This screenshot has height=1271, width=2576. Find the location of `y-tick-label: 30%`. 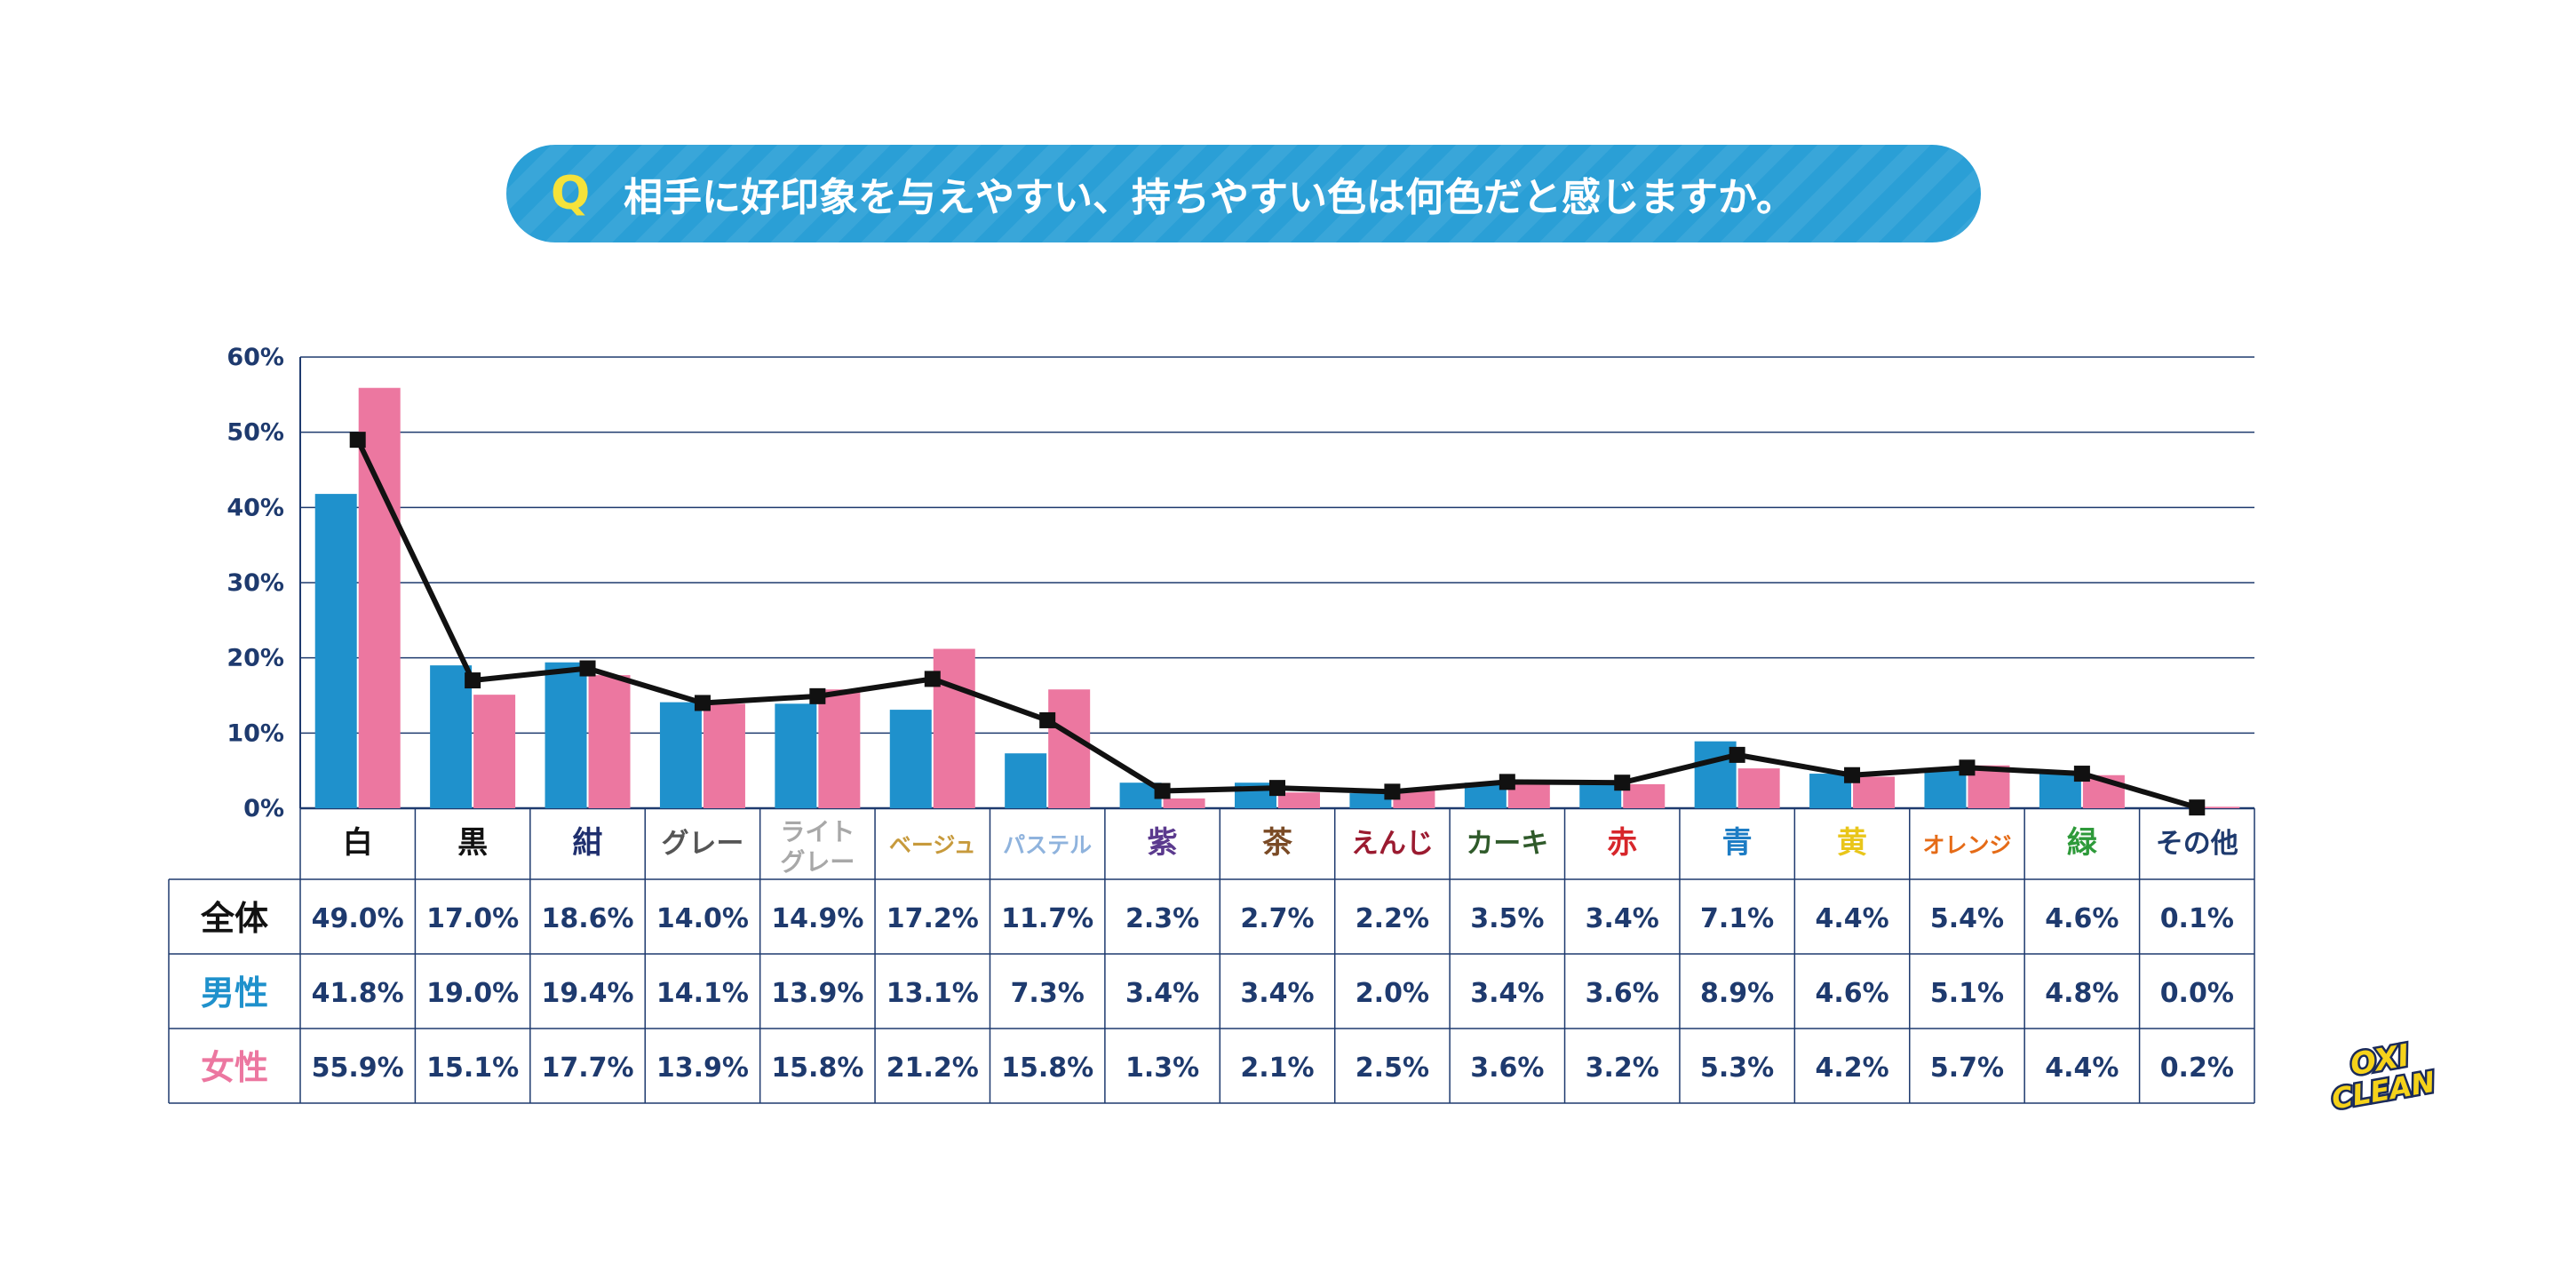

y-tick-label: 30% is located at coordinates (255, 583).